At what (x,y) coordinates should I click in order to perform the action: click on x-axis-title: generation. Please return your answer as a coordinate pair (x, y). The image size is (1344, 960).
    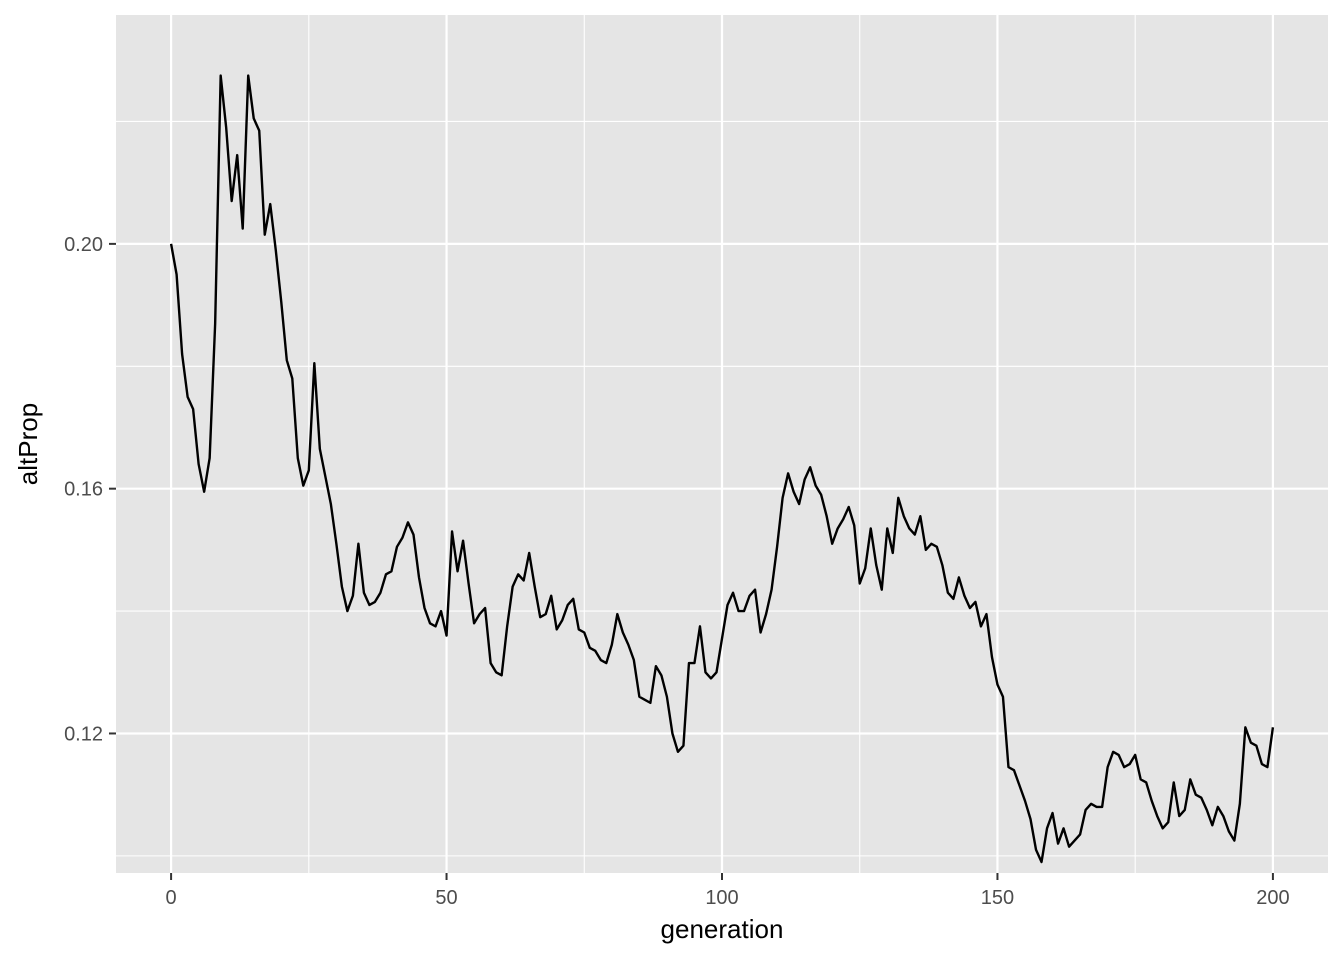
    Looking at the image, I should click on (722, 929).